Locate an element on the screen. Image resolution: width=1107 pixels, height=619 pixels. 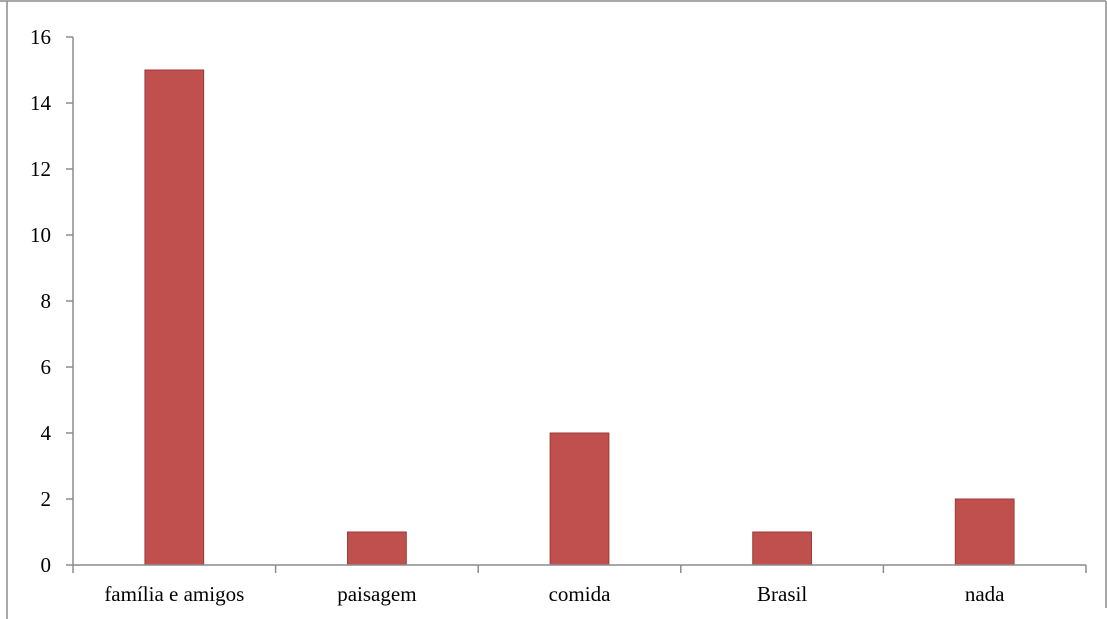
y-tick-label: 8 is located at coordinates (46, 301).